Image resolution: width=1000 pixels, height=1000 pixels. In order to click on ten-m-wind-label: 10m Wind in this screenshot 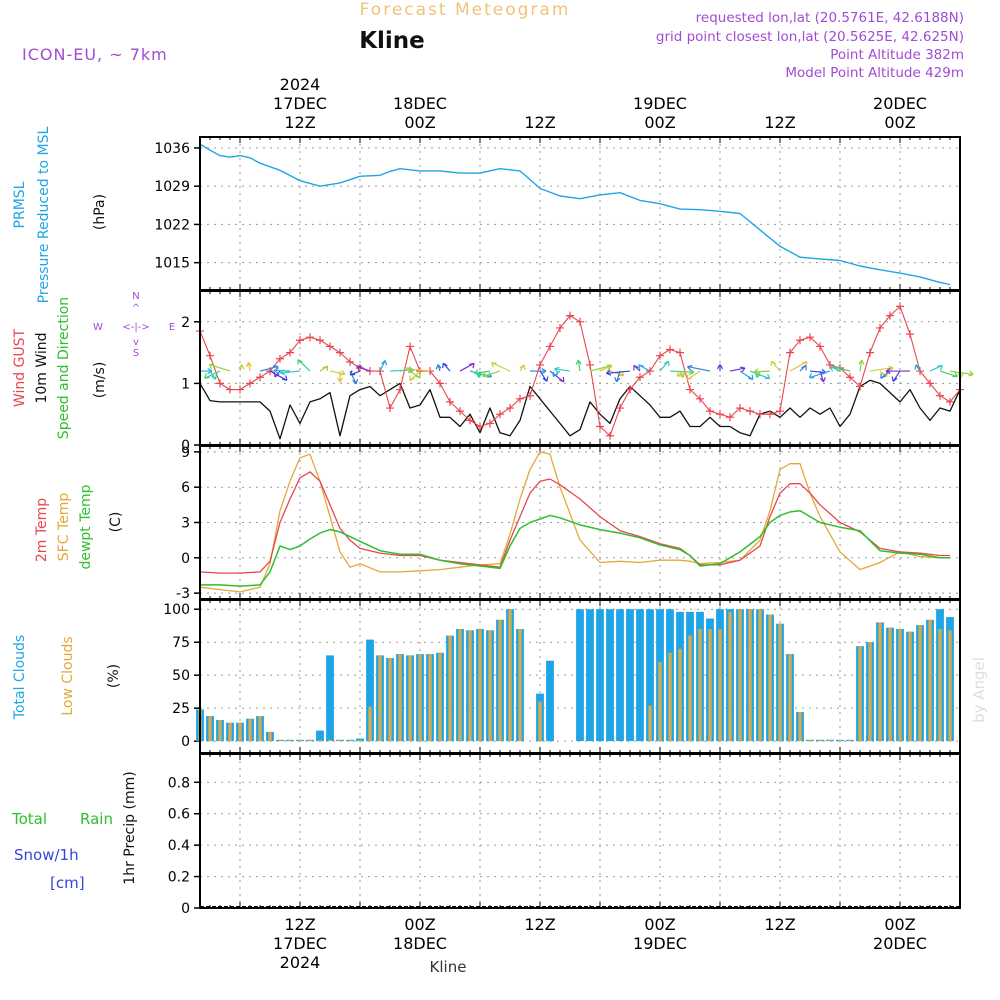, I will do `click(42, 367)`.